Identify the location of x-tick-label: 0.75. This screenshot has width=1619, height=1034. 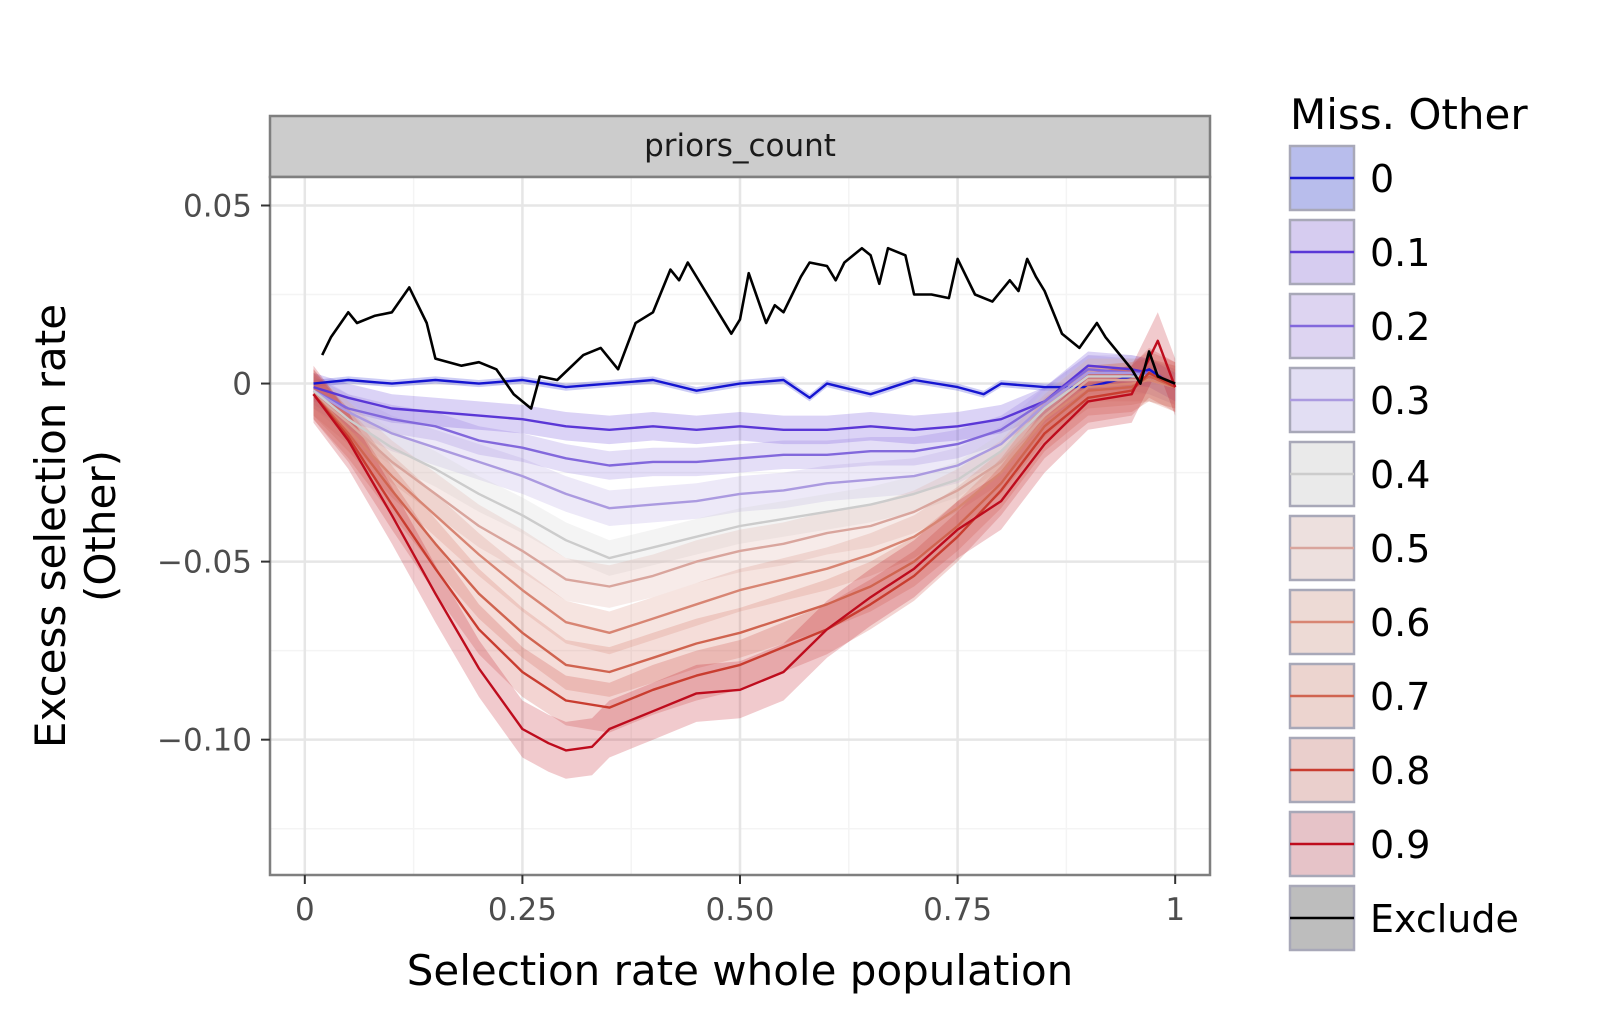
(957, 910).